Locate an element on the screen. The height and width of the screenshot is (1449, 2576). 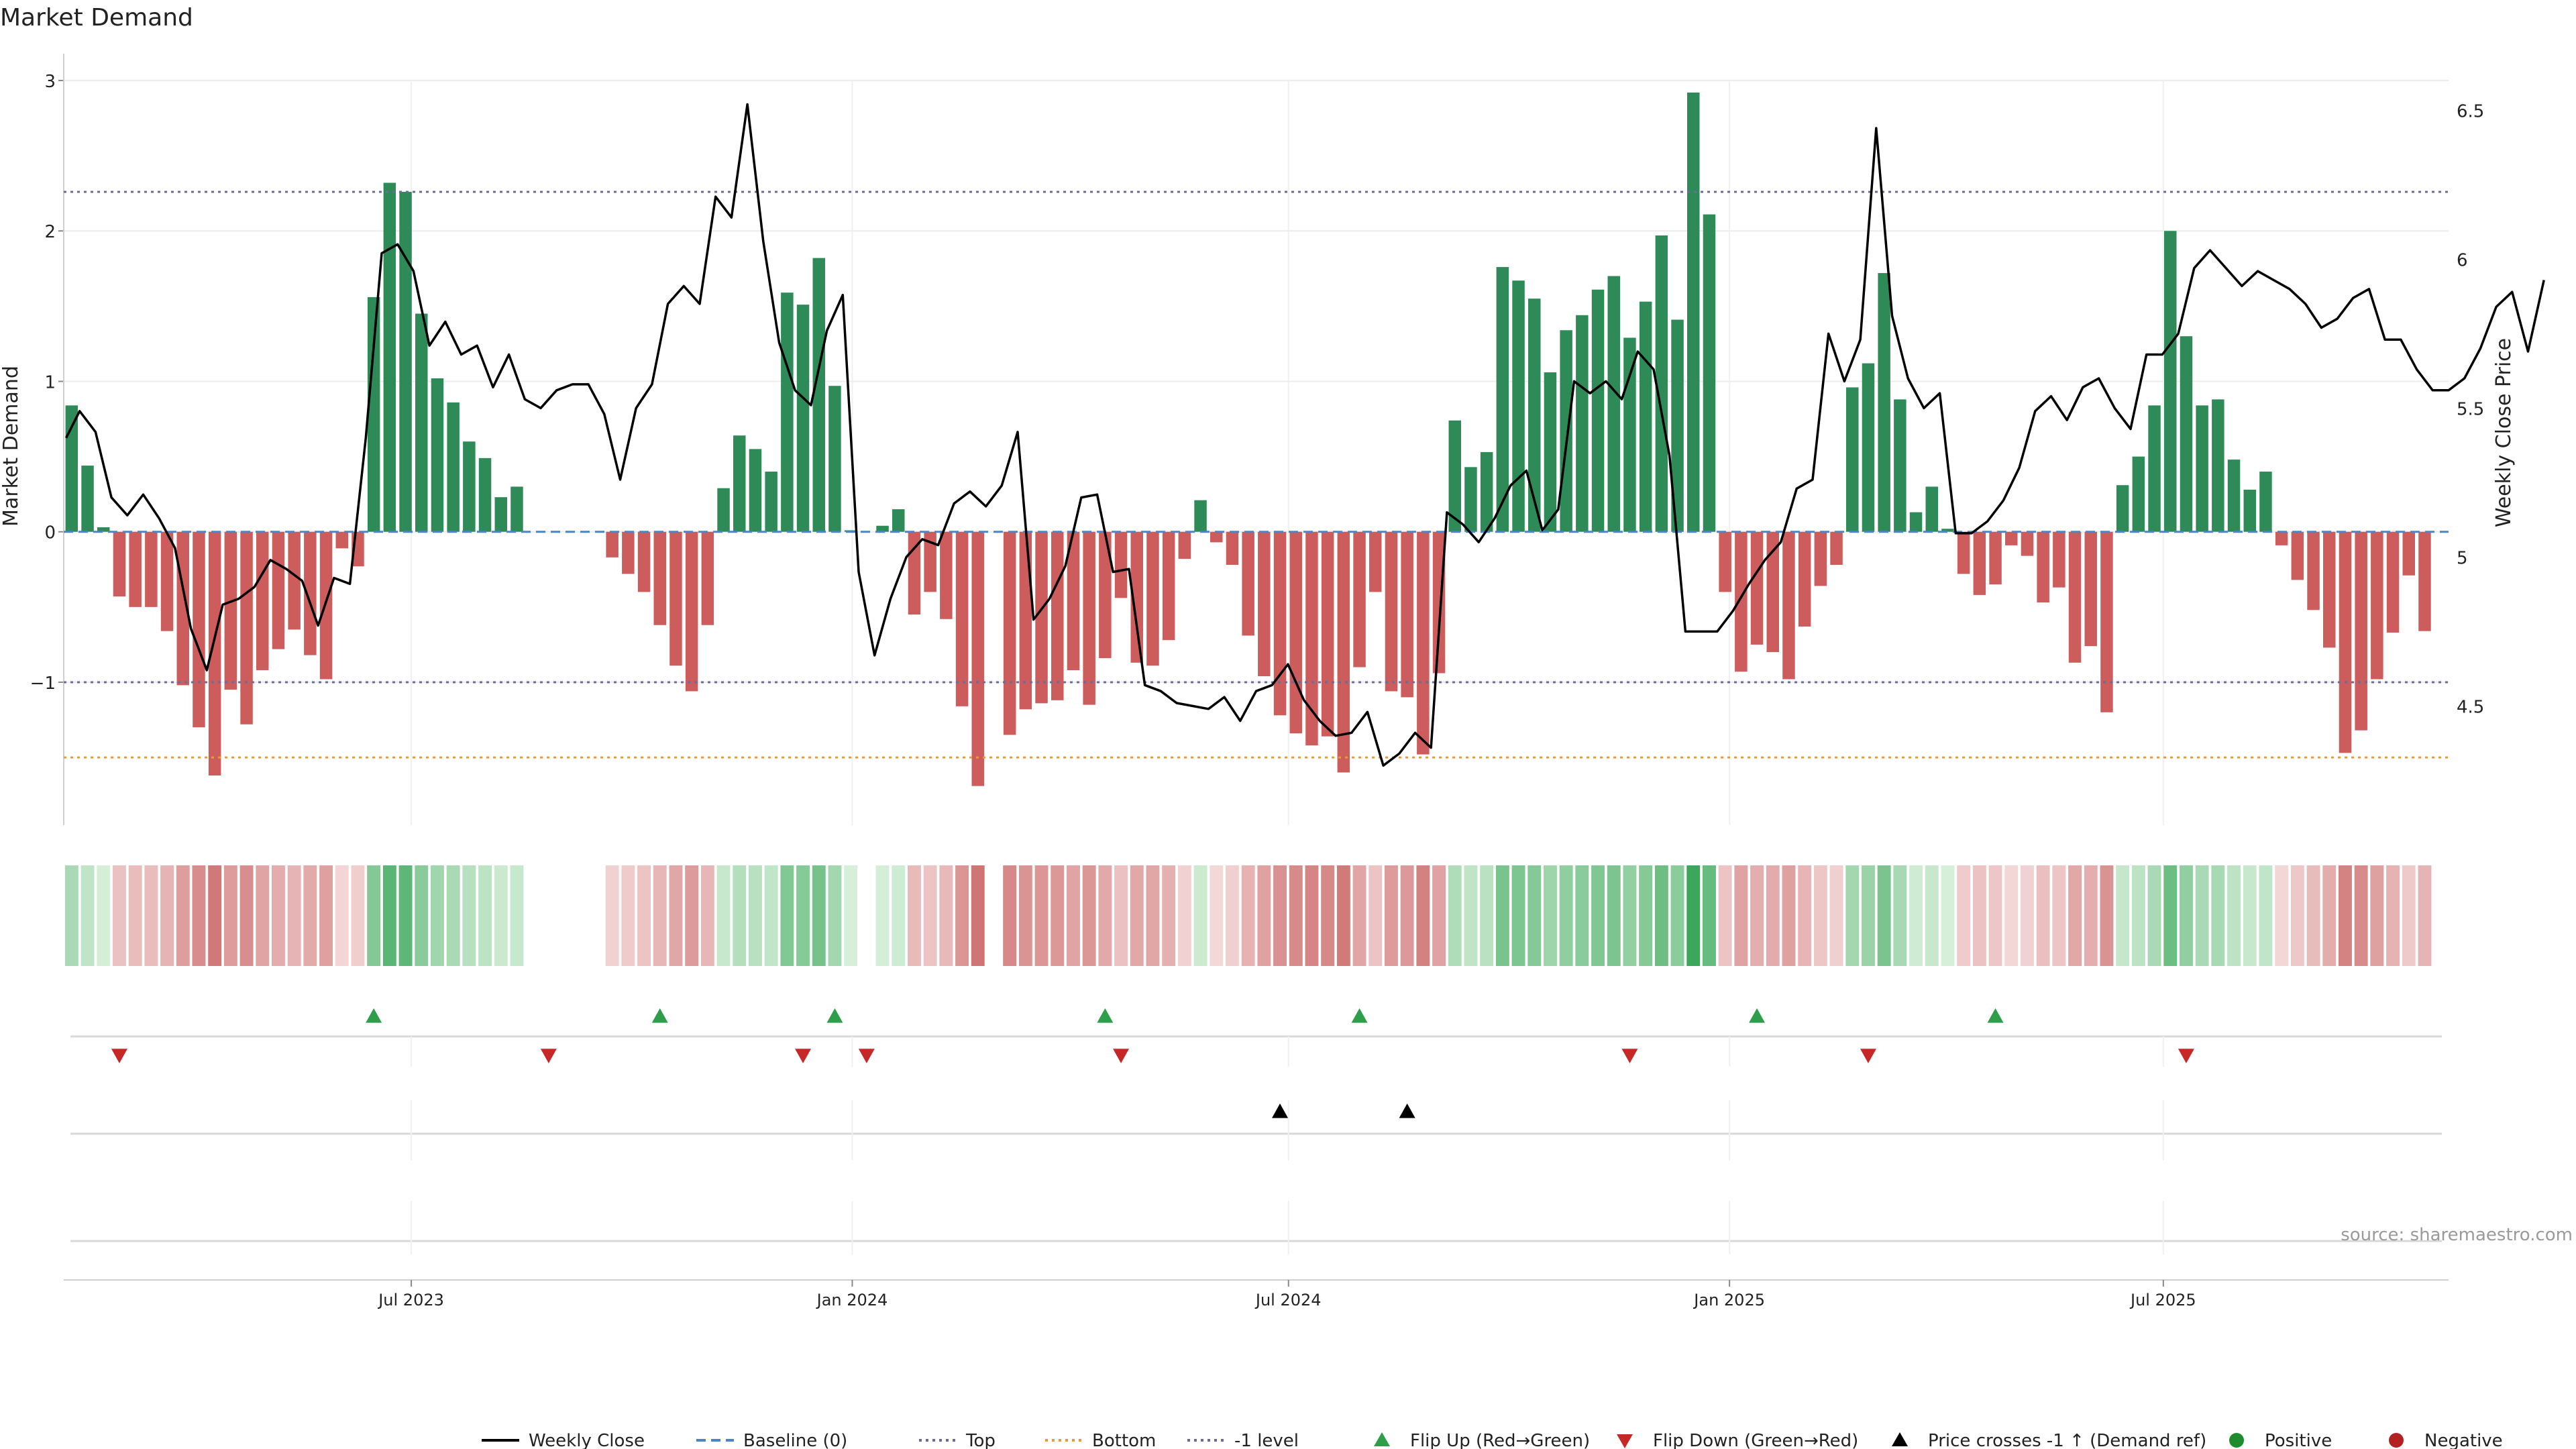
legend-item: Top is located at coordinates (957, 1440).